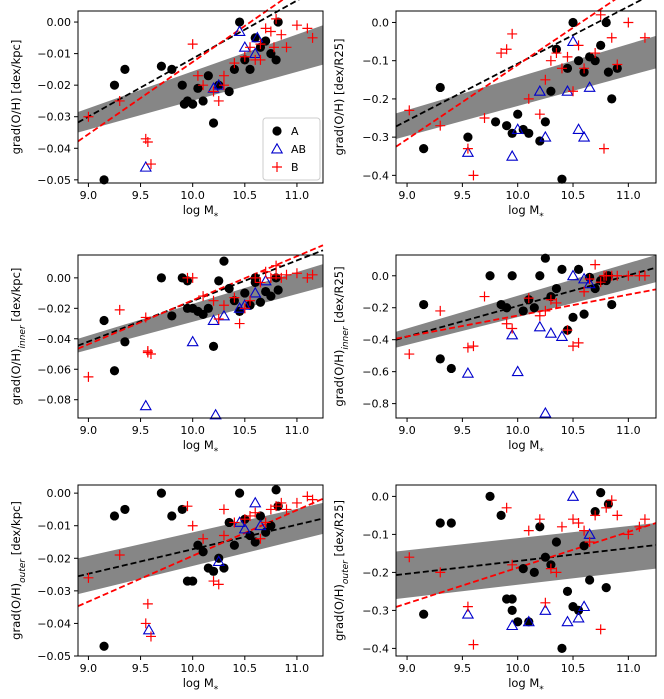 The image size is (664, 699). Describe the element at coordinates (277, 167) in the screenshot. I see `legend-marker-b` at that location.